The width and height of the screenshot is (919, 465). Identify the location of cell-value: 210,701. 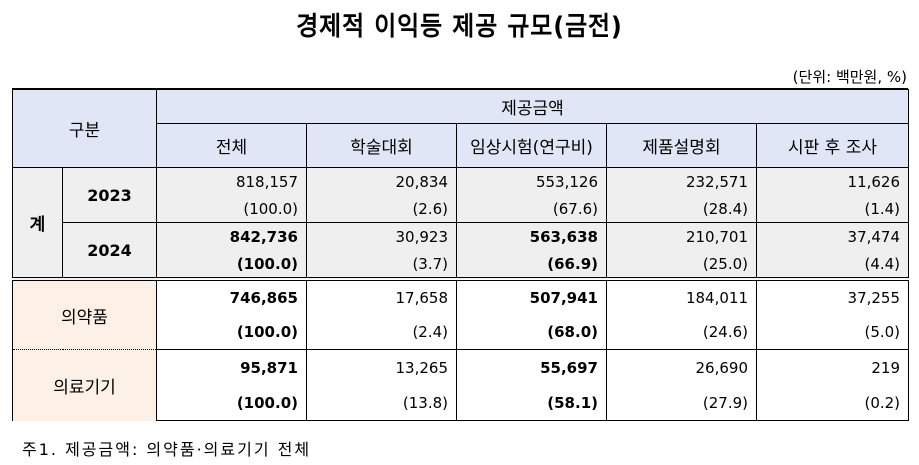
(681, 236).